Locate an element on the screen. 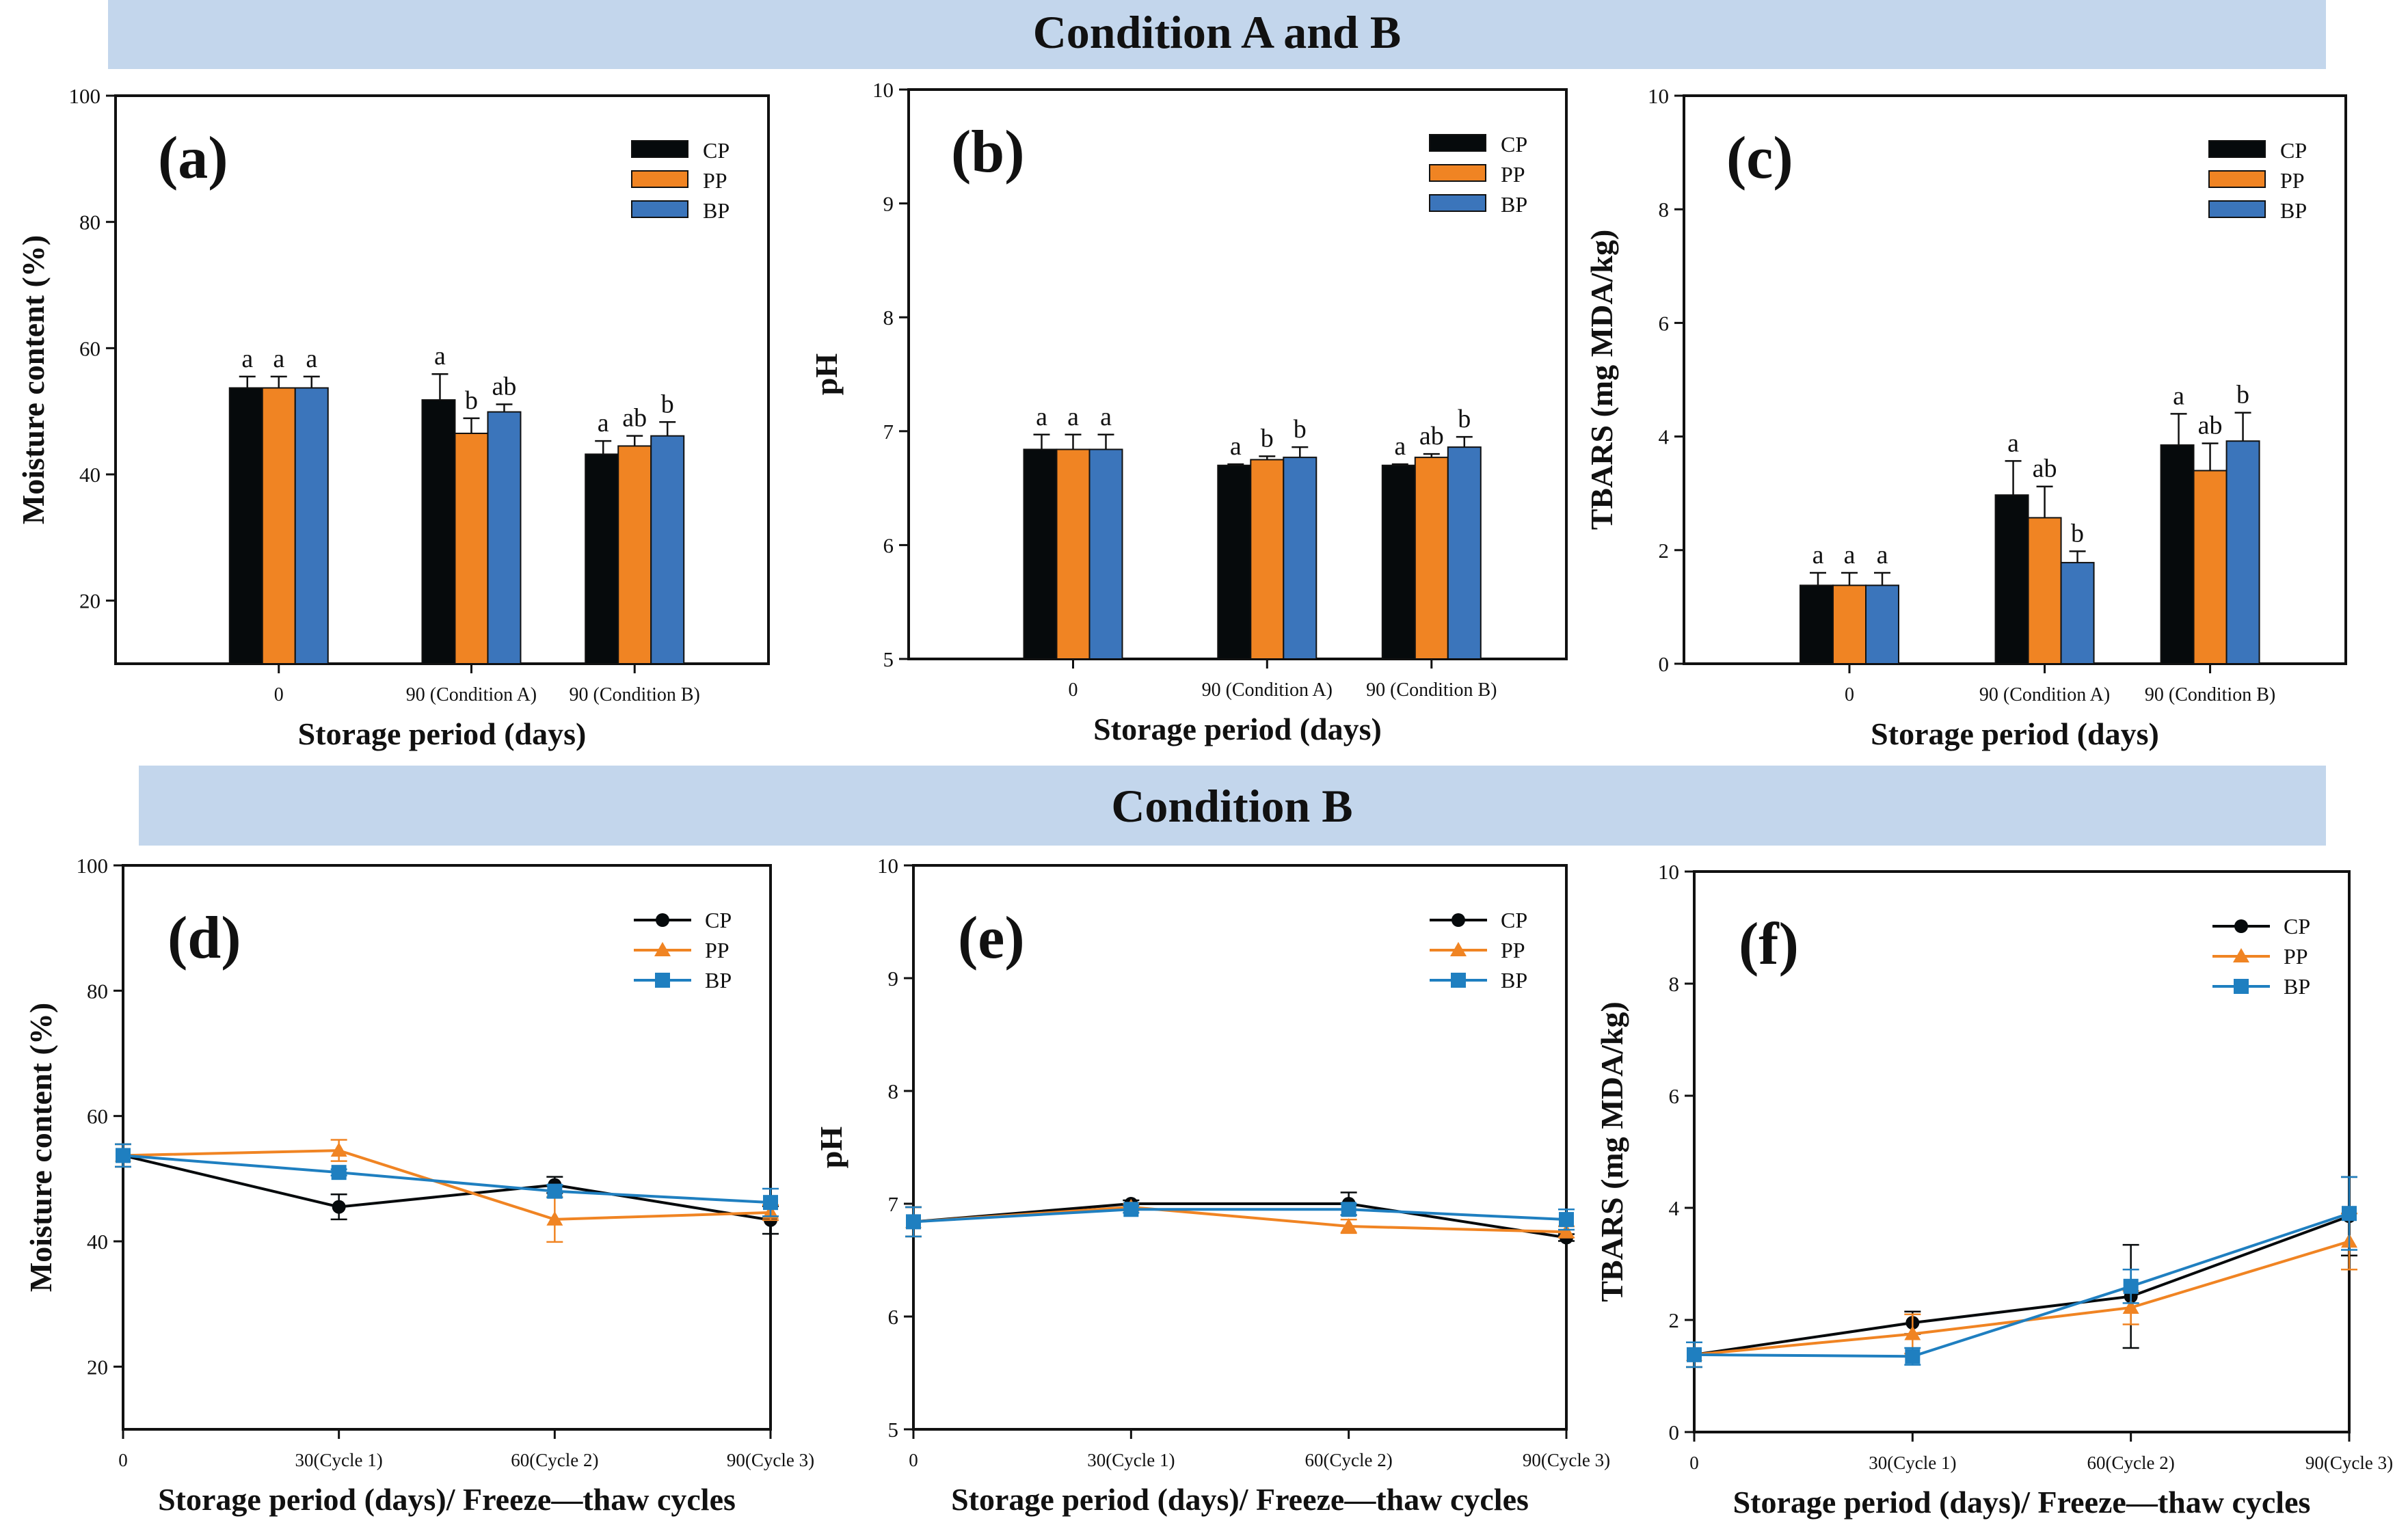 Image resolution: width=2408 pixels, height=1538 pixels. plot-frame is located at coordinates (2022, 1151).